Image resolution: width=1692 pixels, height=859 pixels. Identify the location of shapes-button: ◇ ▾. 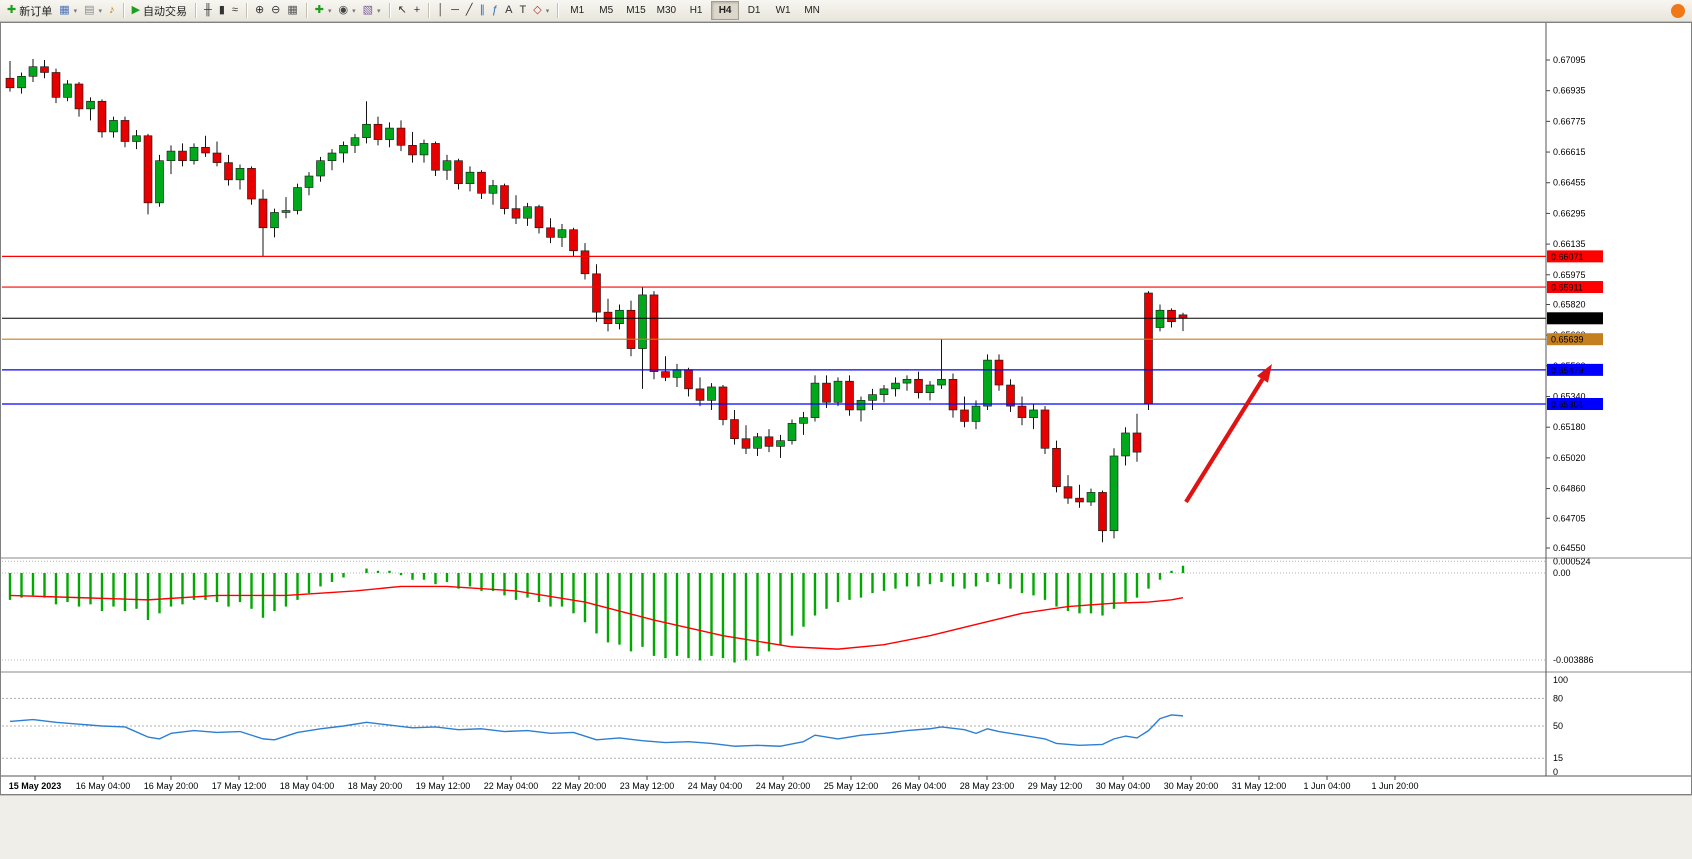
(541, 11).